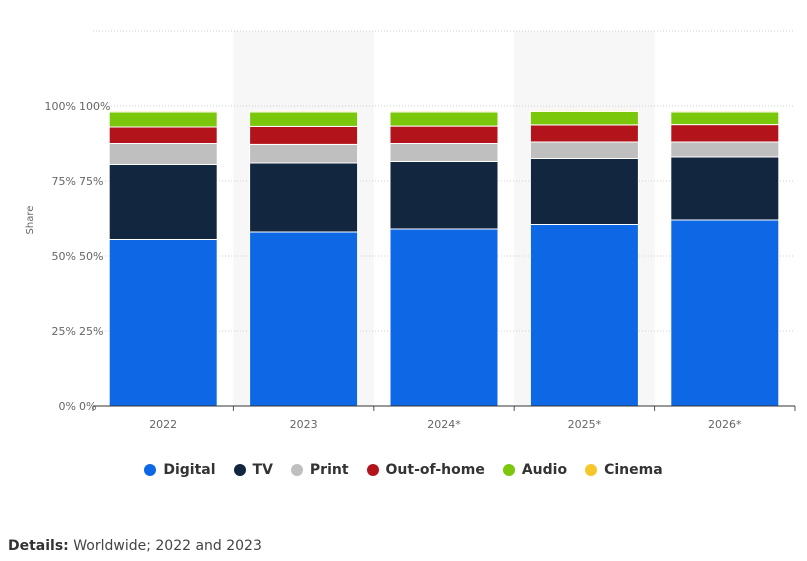 Image resolution: width=807 pixels, height=561 pixels. What do you see at coordinates (167, 546) in the screenshot?
I see `details-text: Worldwide; 2022 and 2023` at bounding box center [167, 546].